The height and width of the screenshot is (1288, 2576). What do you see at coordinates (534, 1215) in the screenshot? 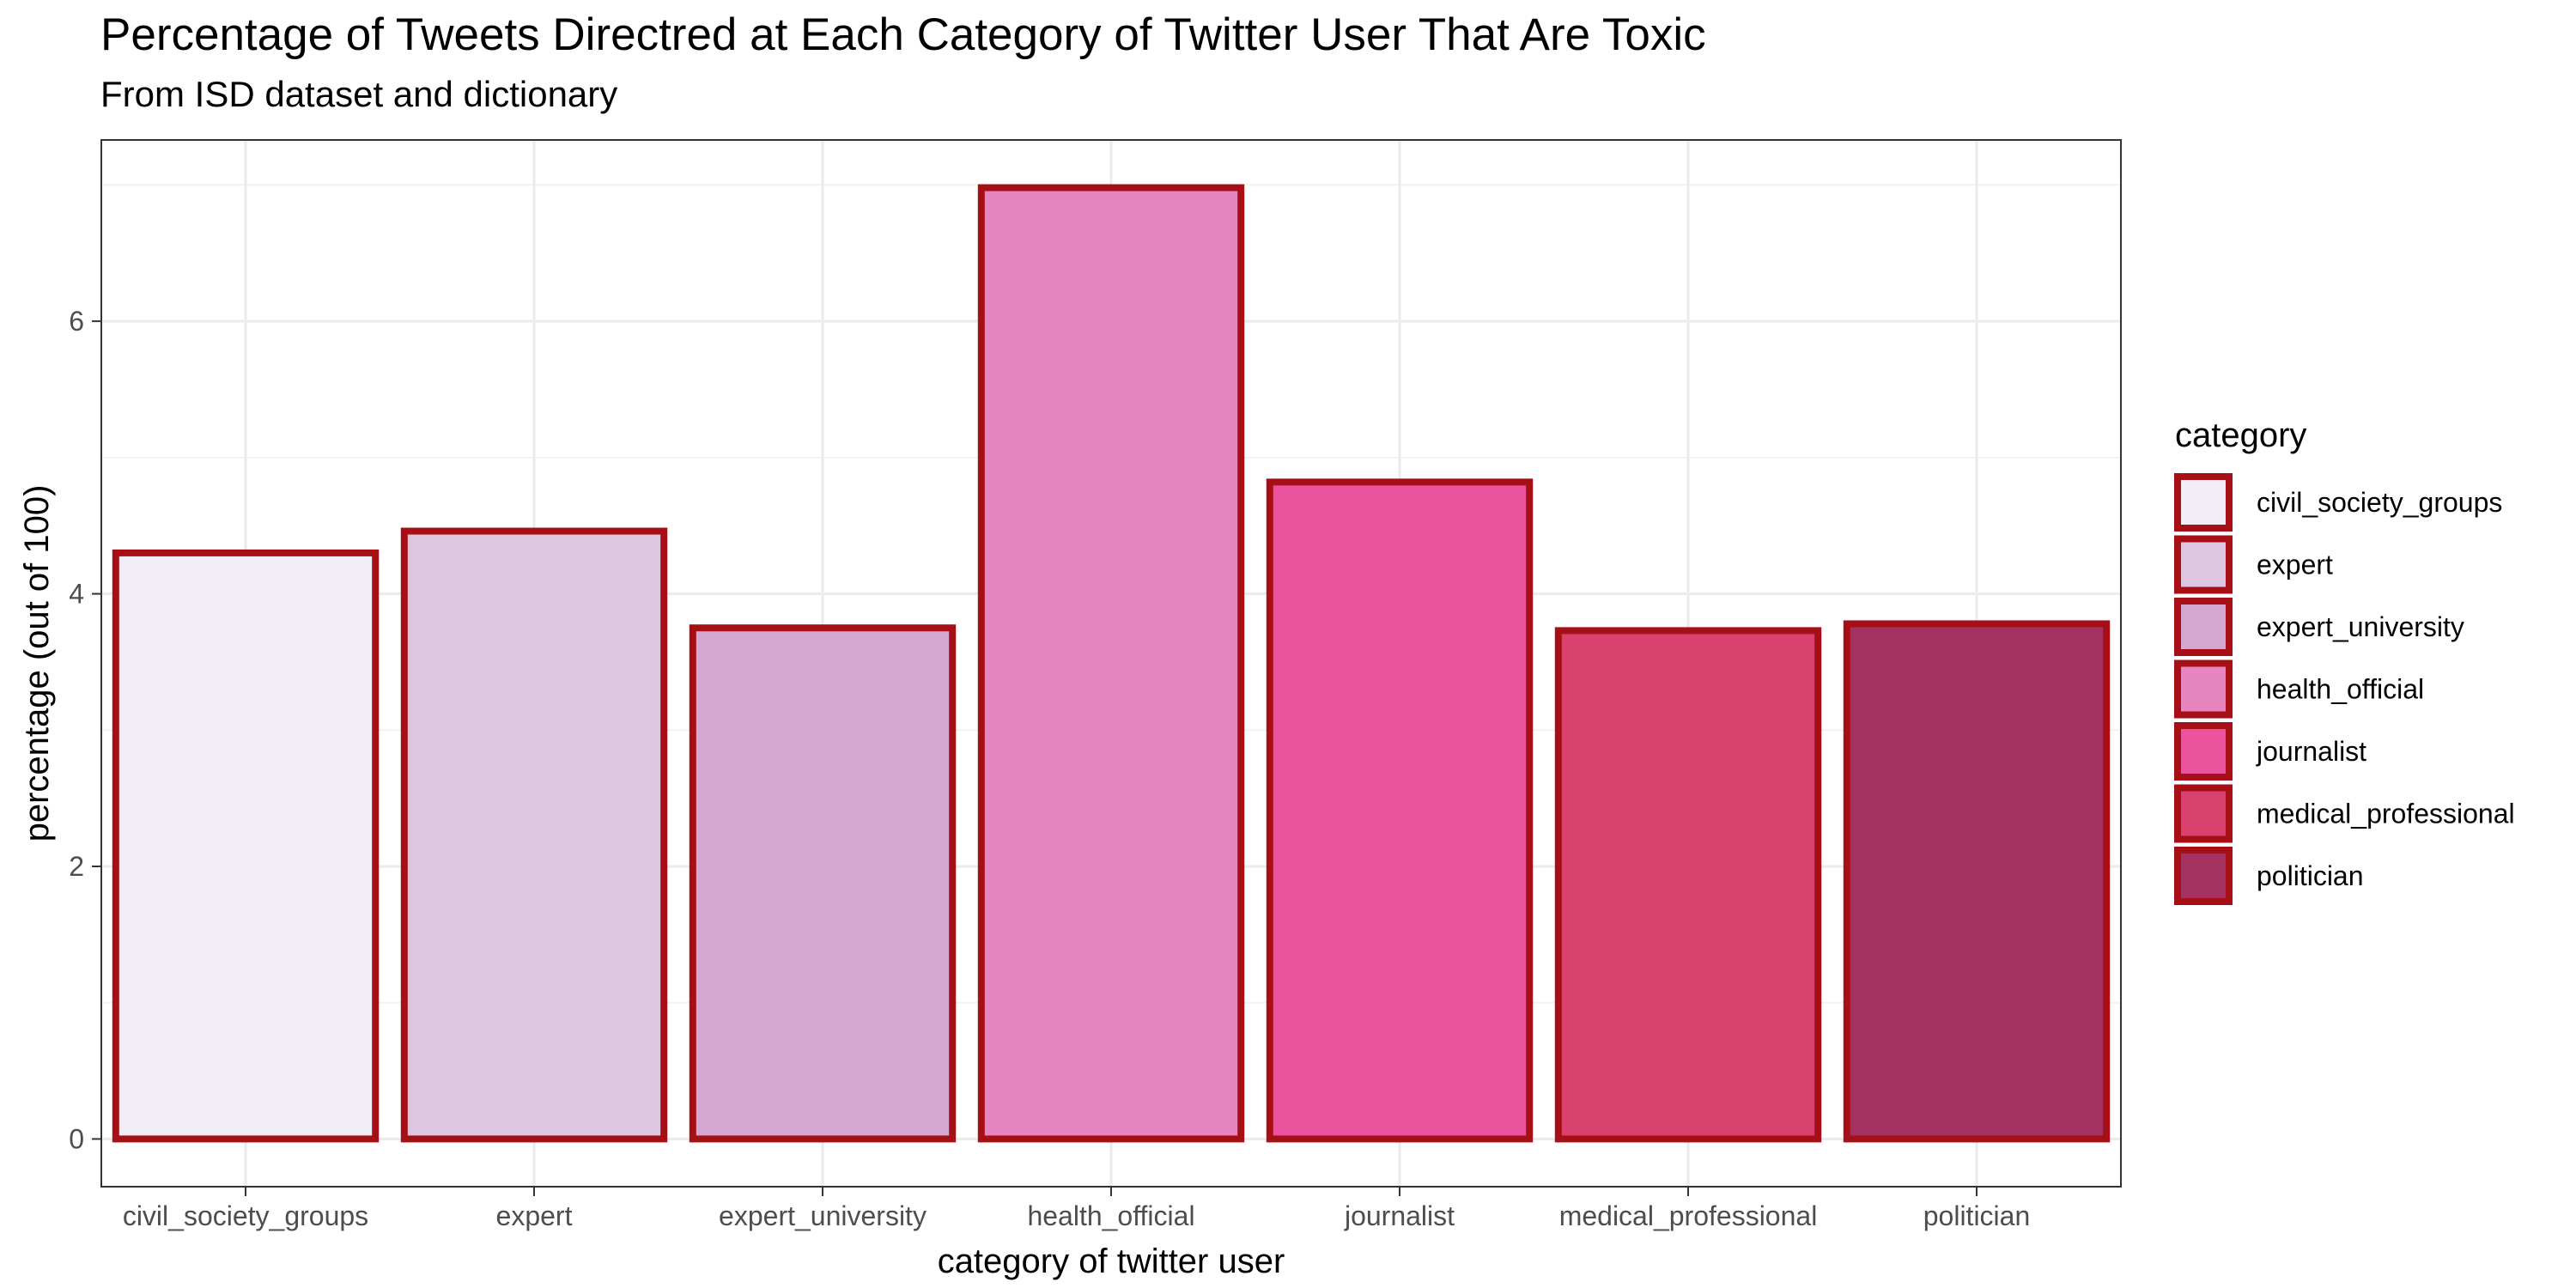
I see `x-tick-label: expert` at bounding box center [534, 1215].